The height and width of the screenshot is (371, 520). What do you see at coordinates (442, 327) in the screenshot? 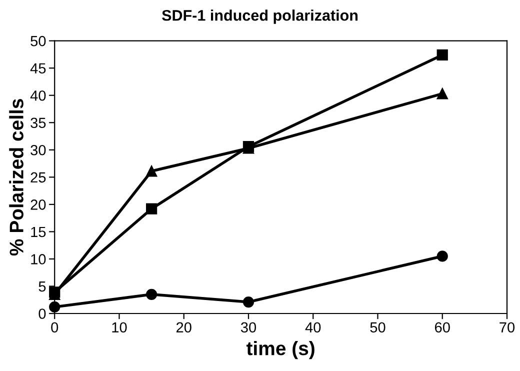
I see `x-tick-label: 60` at bounding box center [442, 327].